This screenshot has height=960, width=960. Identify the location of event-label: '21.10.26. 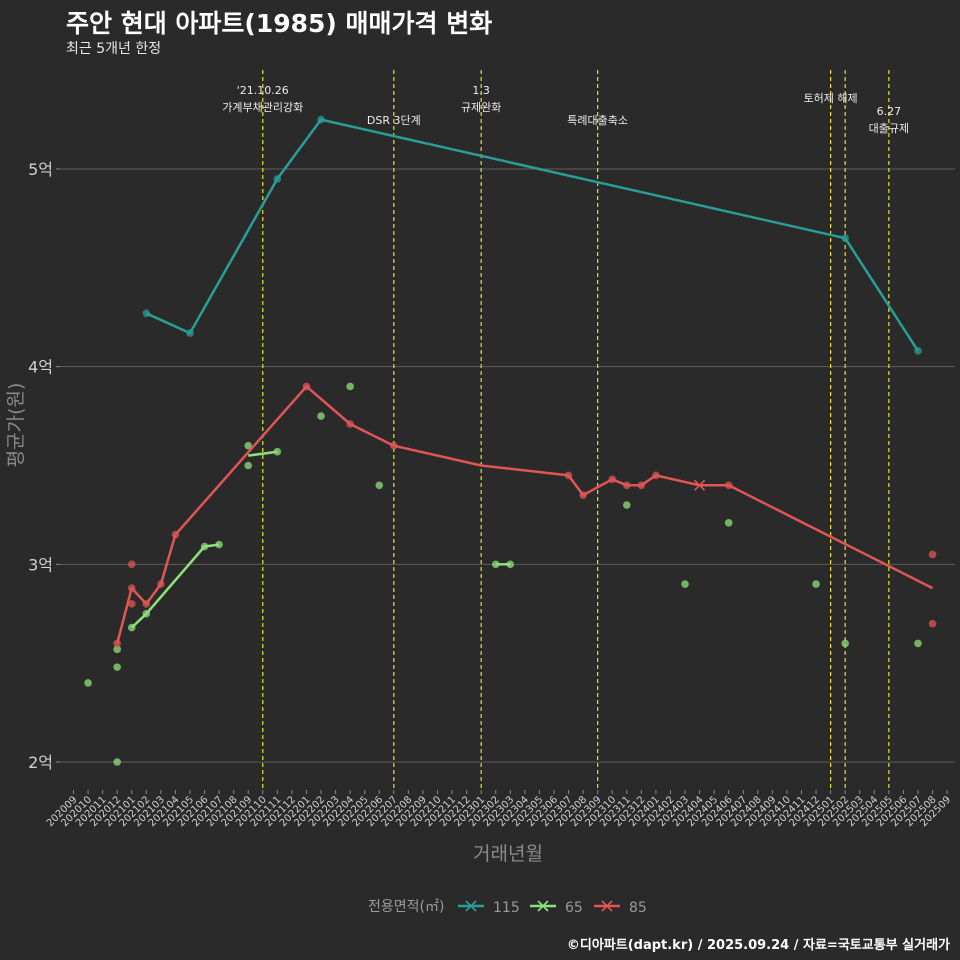
(263, 90).